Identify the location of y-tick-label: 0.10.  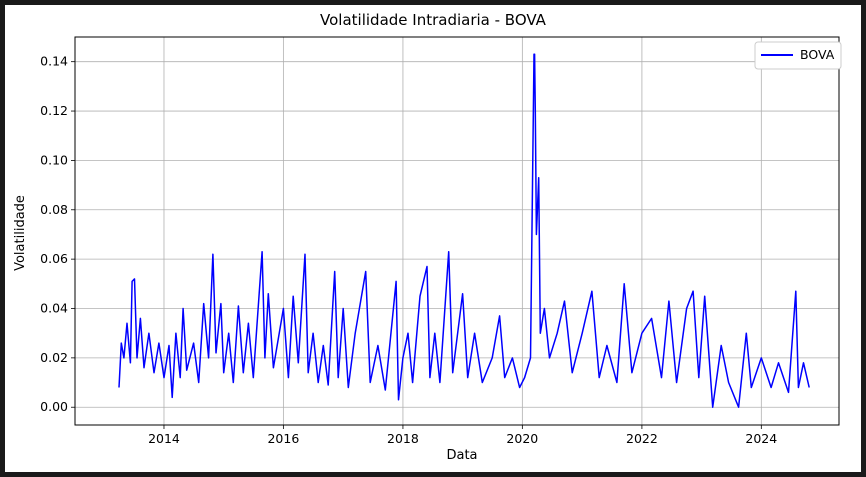
(54, 159).